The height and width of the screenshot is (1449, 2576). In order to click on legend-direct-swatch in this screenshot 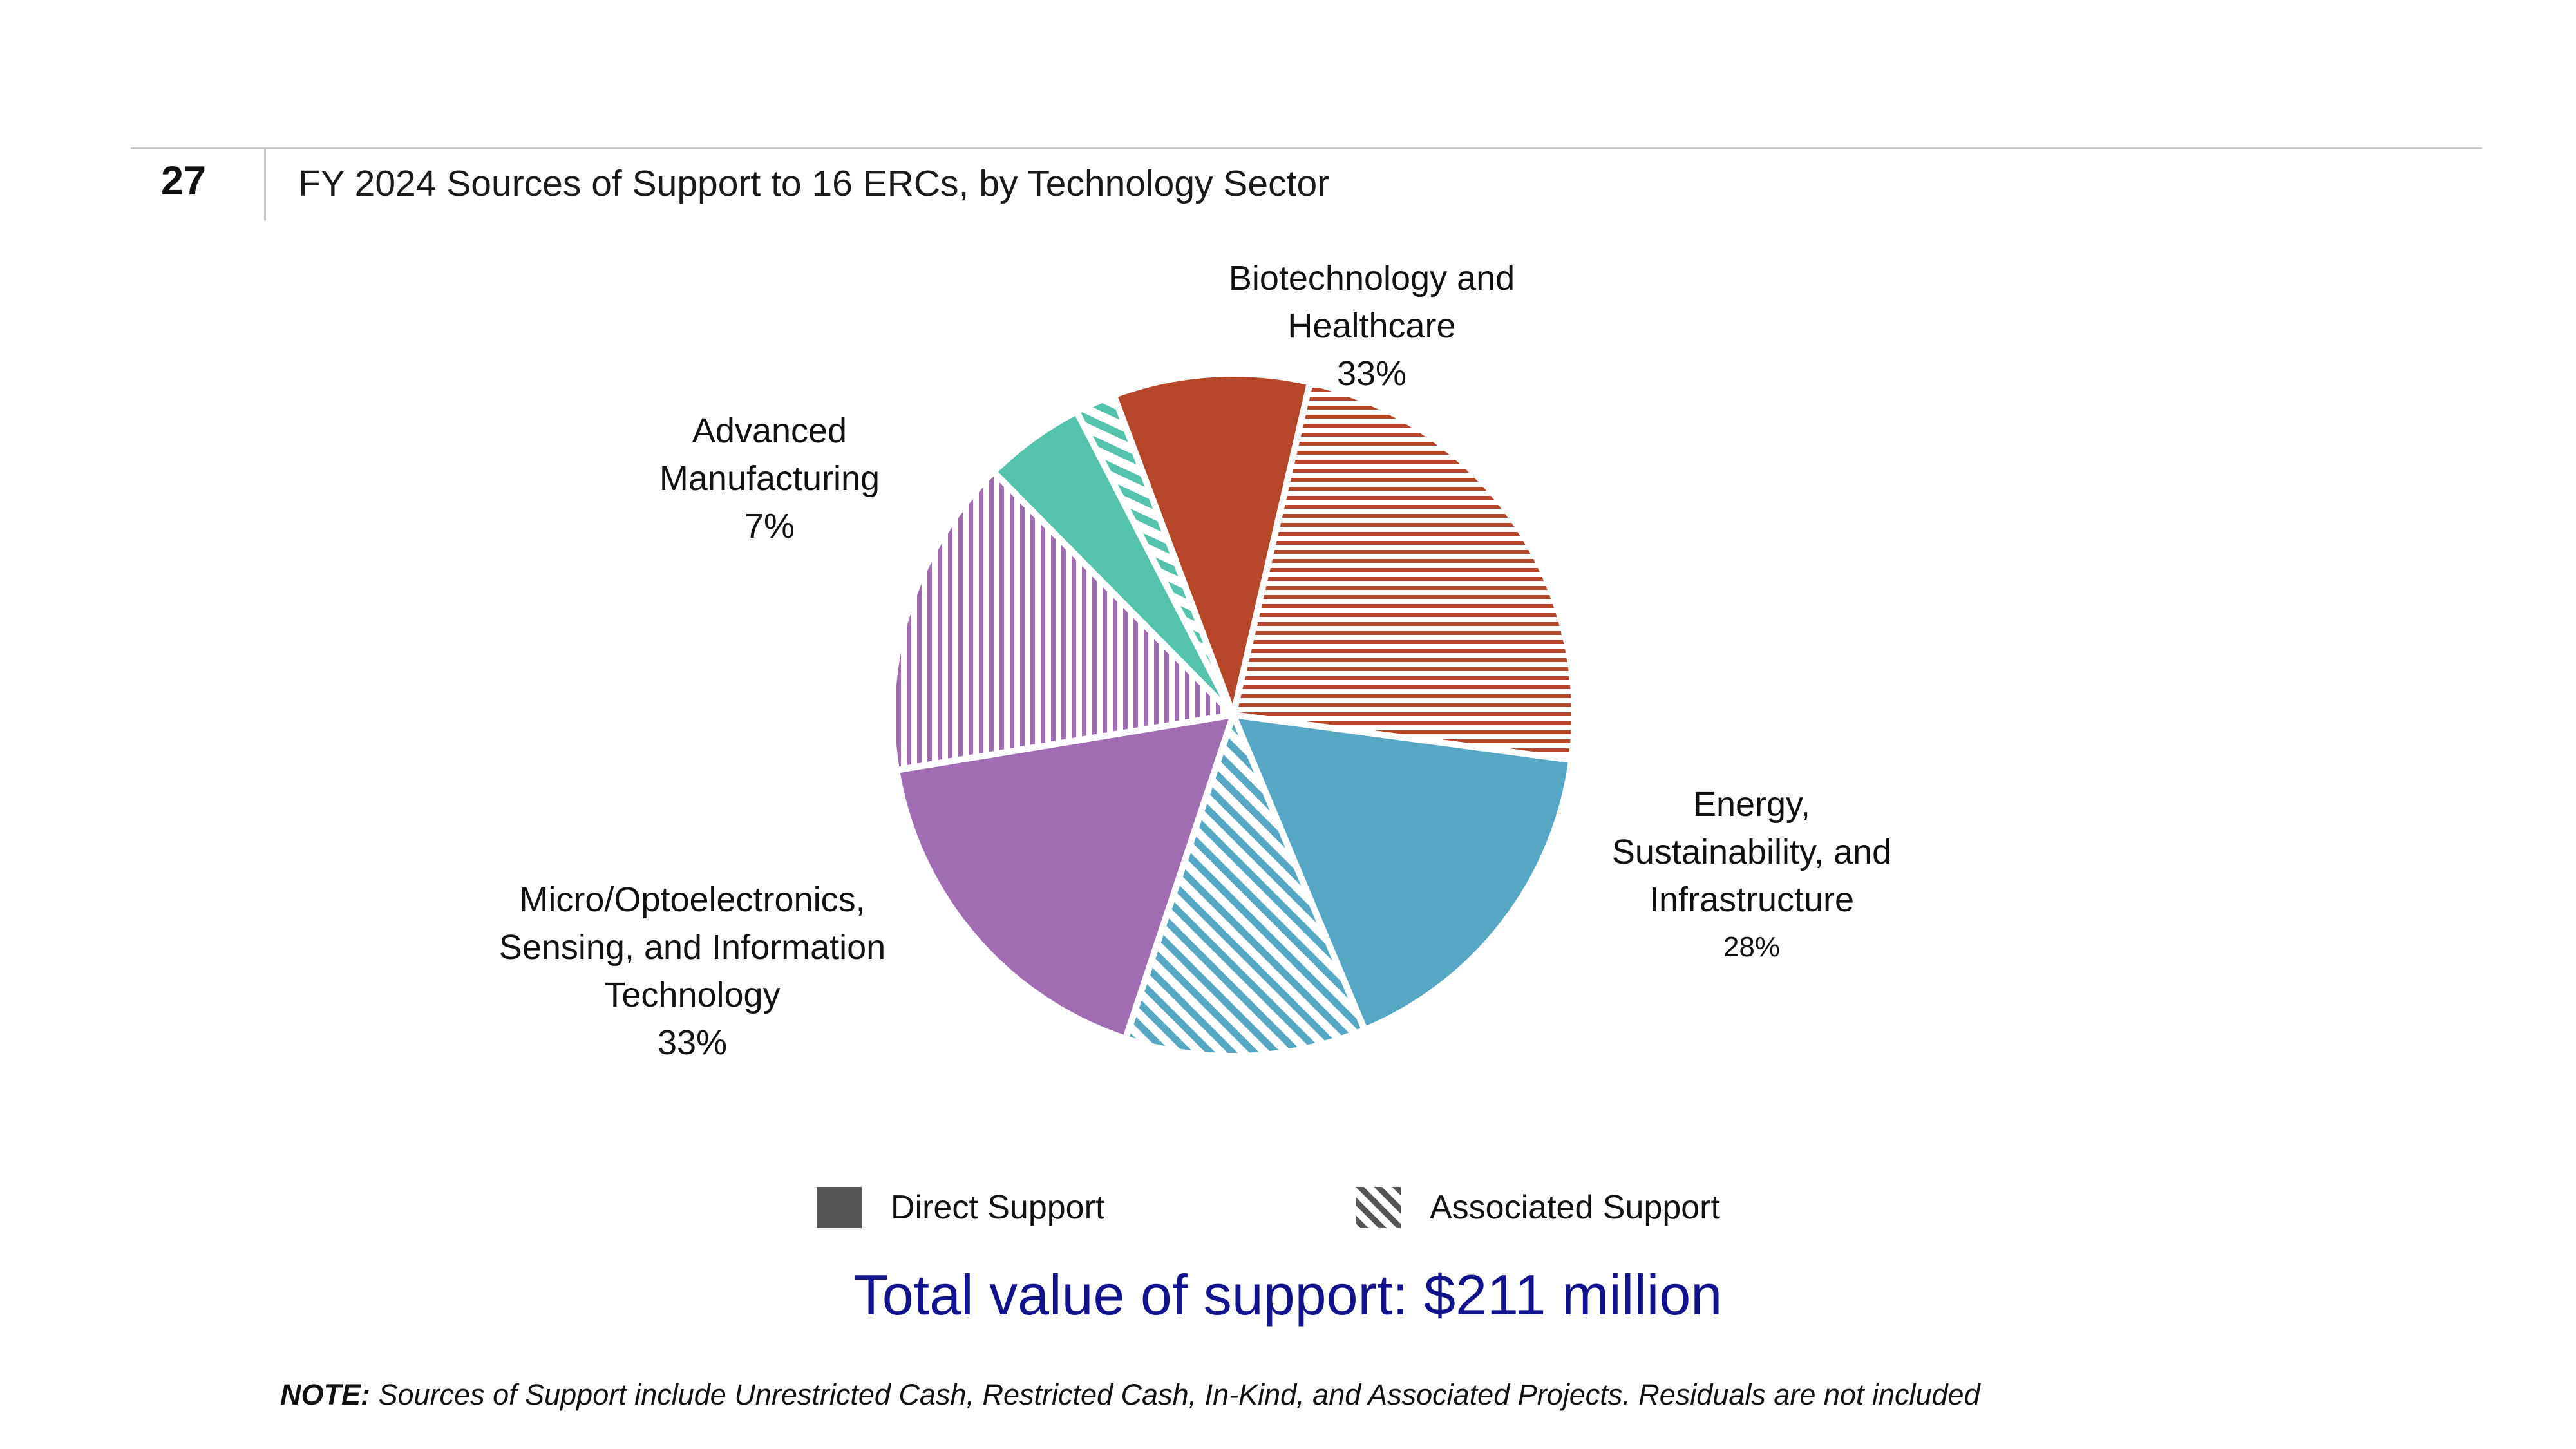, I will do `click(840, 1207)`.